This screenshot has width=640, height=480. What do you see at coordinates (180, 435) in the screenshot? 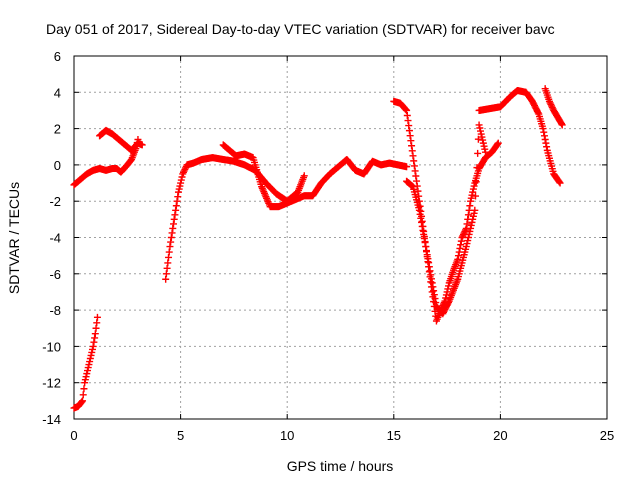
I see `x-tick-label: 5` at bounding box center [180, 435].